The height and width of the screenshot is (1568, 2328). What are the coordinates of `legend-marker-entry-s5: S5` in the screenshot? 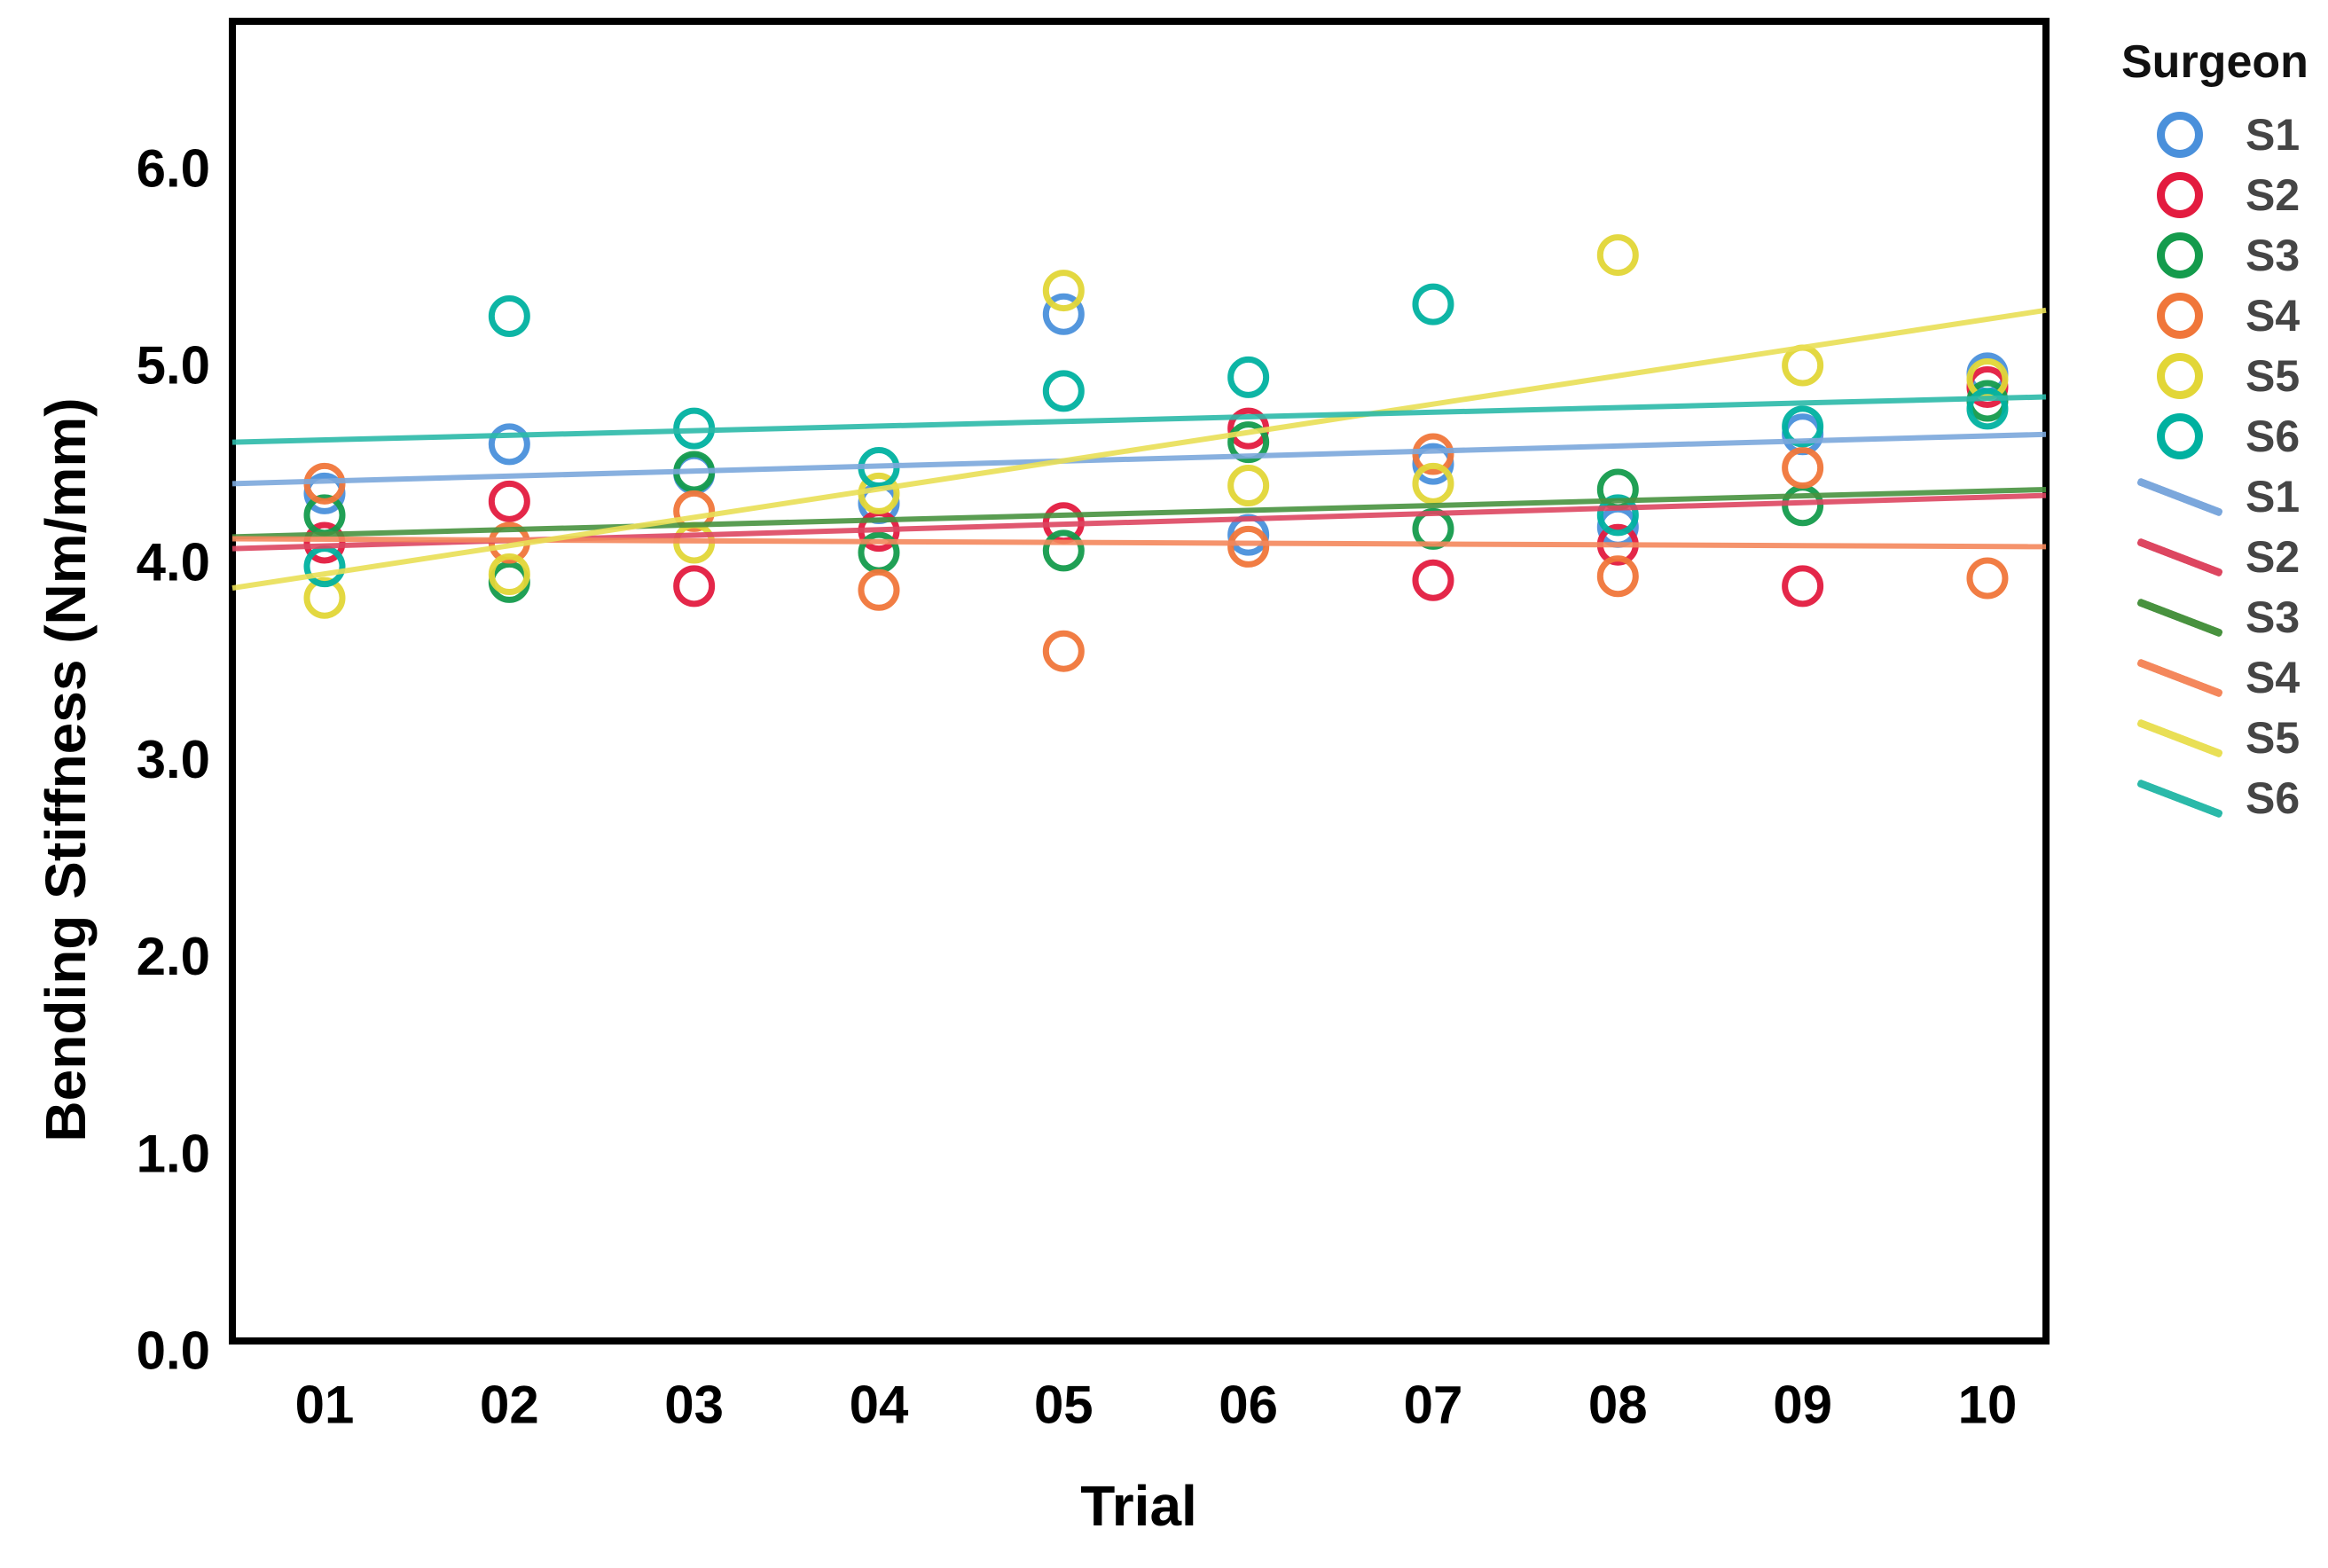 It's located at (2219, 376).